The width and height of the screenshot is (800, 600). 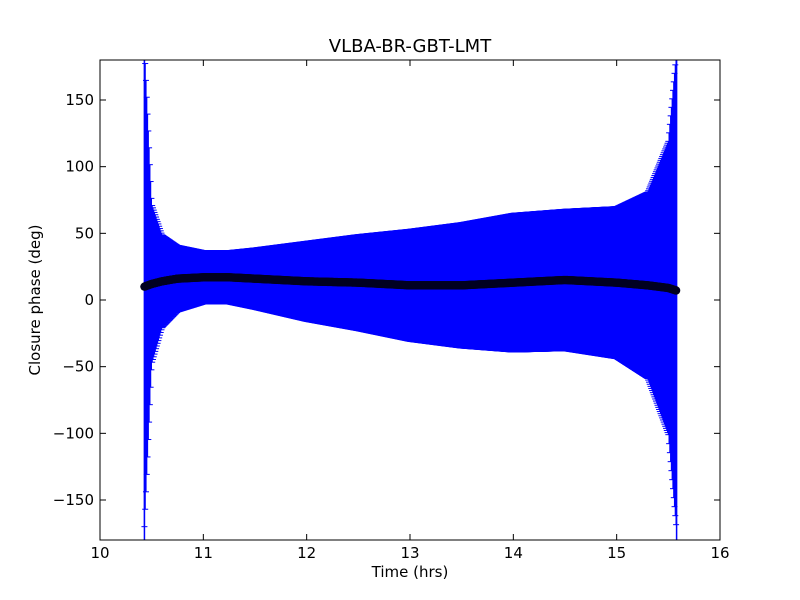 What do you see at coordinates (676, 290) in the screenshot?
I see `data-point` at bounding box center [676, 290].